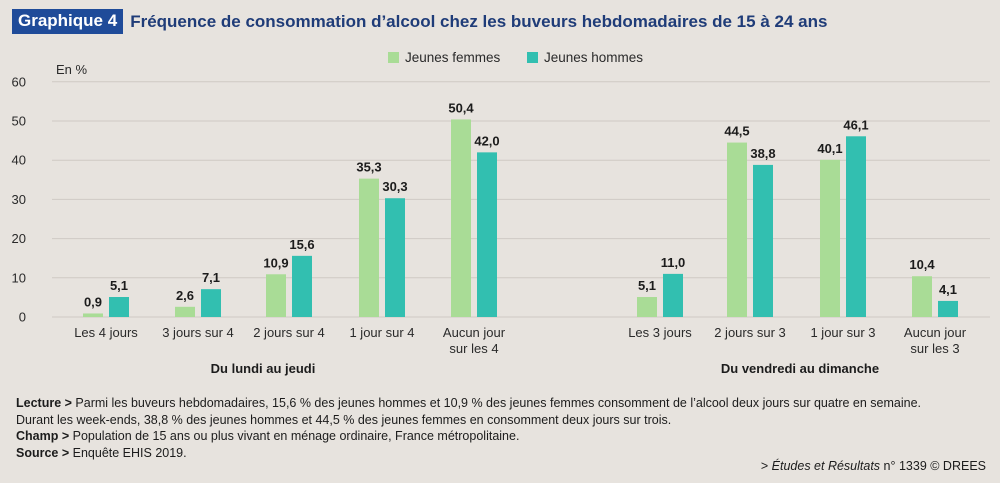  I want to click on x-tick-label: 2 jours sur 4, so click(289, 332).